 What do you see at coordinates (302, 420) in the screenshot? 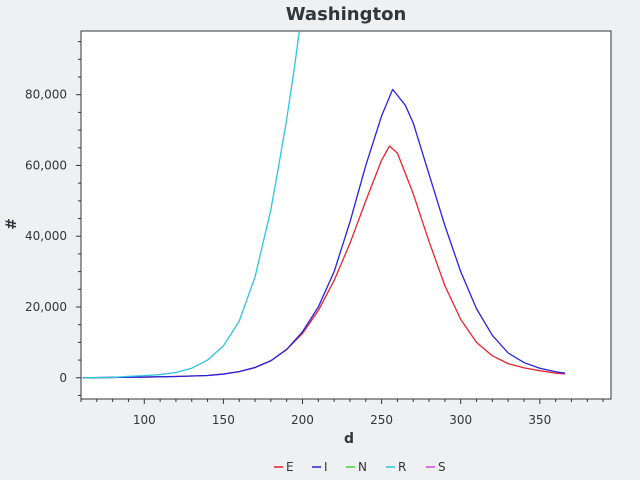
I see `x-tick-label: 200` at bounding box center [302, 420].